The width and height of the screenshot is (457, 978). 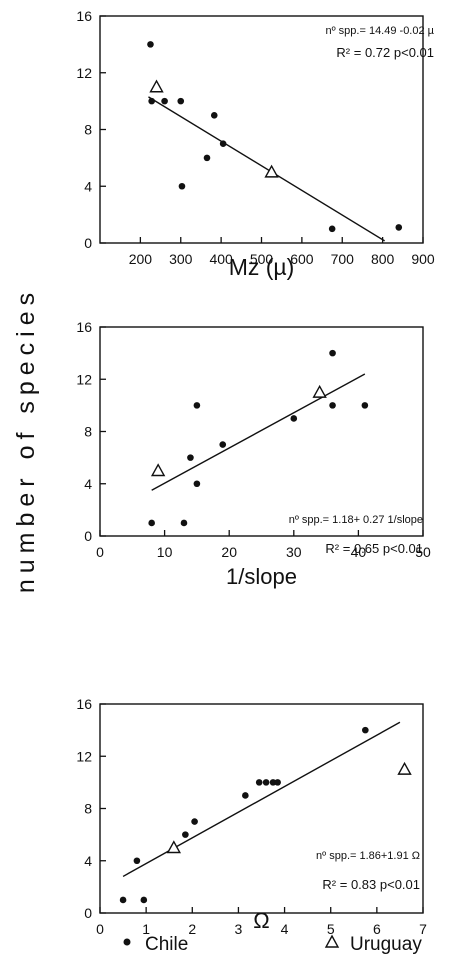 What do you see at coordinates (423, 929) in the screenshot?
I see `x-tick-label: 7` at bounding box center [423, 929].